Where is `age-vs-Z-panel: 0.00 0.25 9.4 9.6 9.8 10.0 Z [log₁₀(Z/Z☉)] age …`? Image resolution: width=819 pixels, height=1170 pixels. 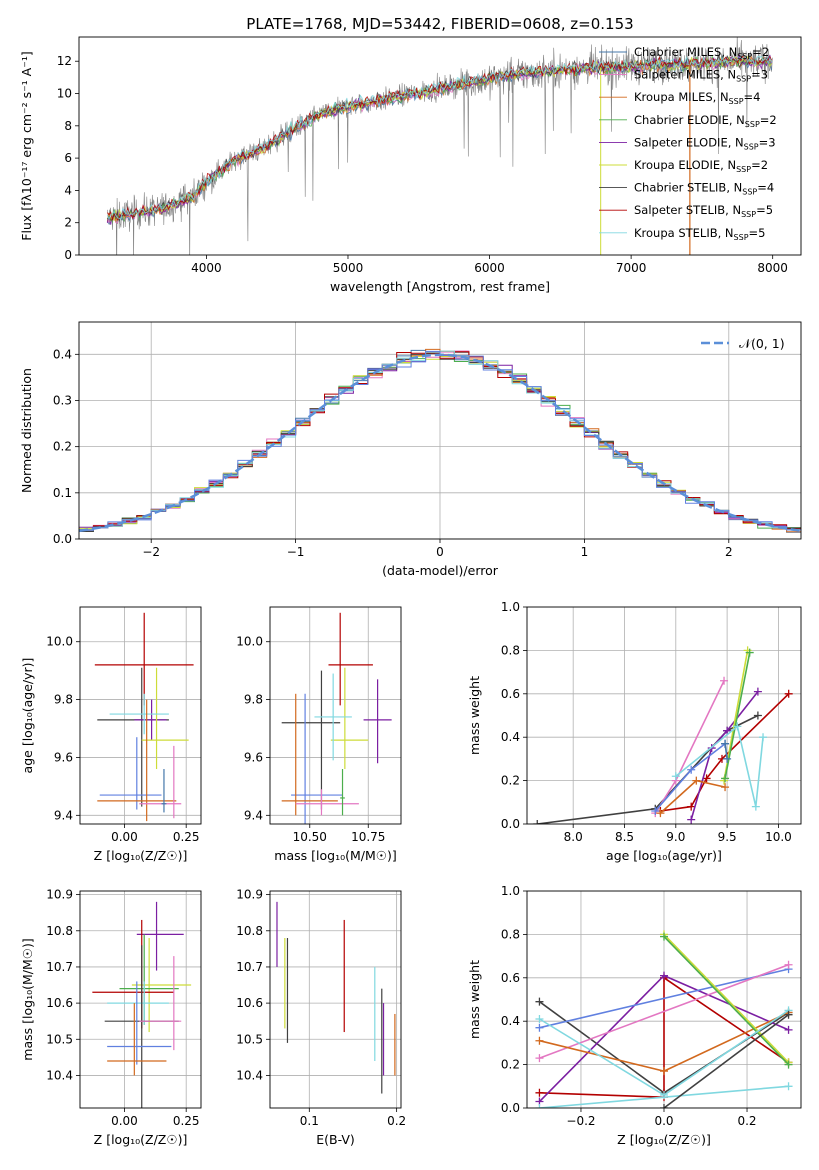
age-vs-Z-panel: 0.00 0.25 9.4 9.6 9.8 10.0 Z [log₁₀(Z/Z☉)] age … is located at coordinates (111, 734).